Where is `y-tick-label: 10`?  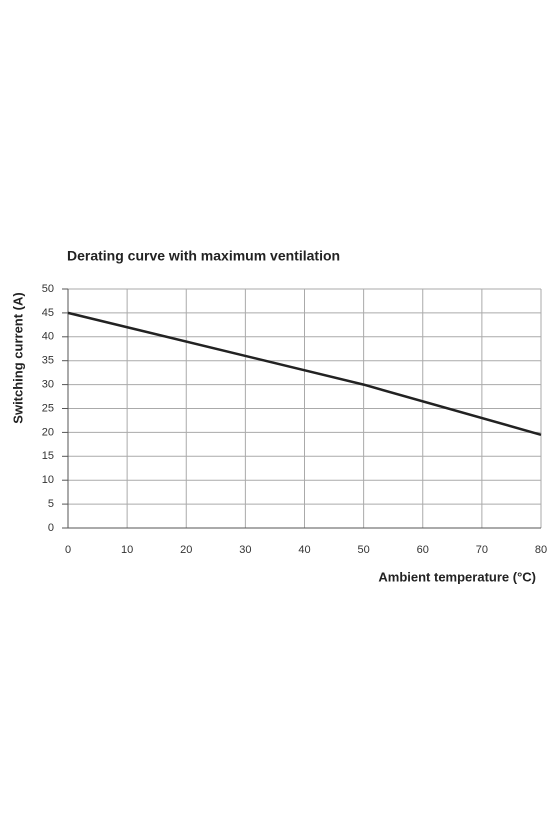
y-tick-label: 10 is located at coordinates (48, 480).